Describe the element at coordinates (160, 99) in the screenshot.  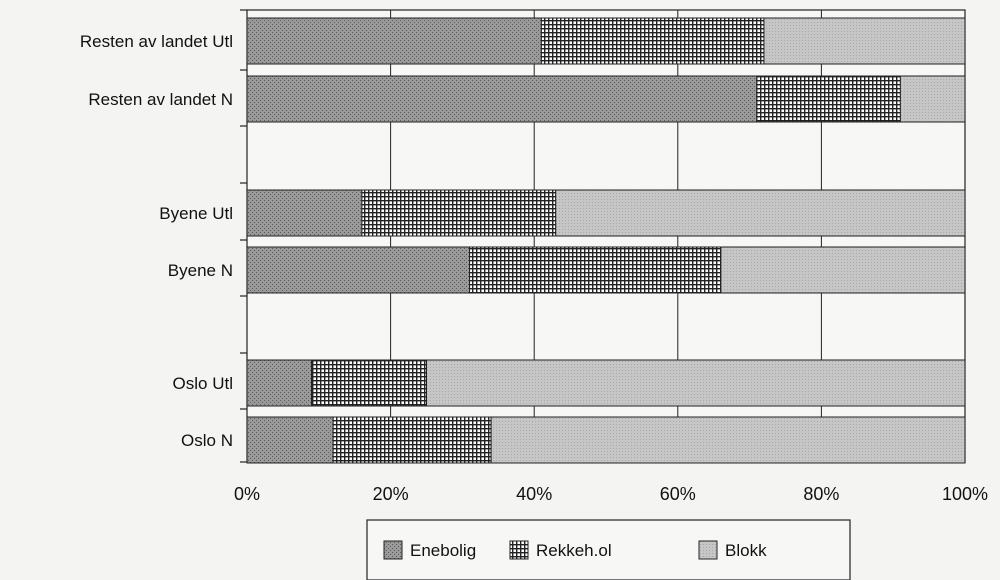
I see `category-label: Resten av landet N` at that location.